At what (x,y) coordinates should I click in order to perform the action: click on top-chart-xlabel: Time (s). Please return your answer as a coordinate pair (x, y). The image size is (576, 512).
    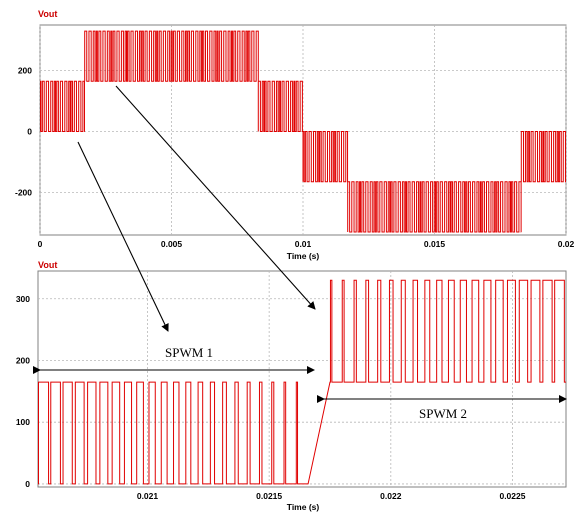
    Looking at the image, I should click on (303, 256).